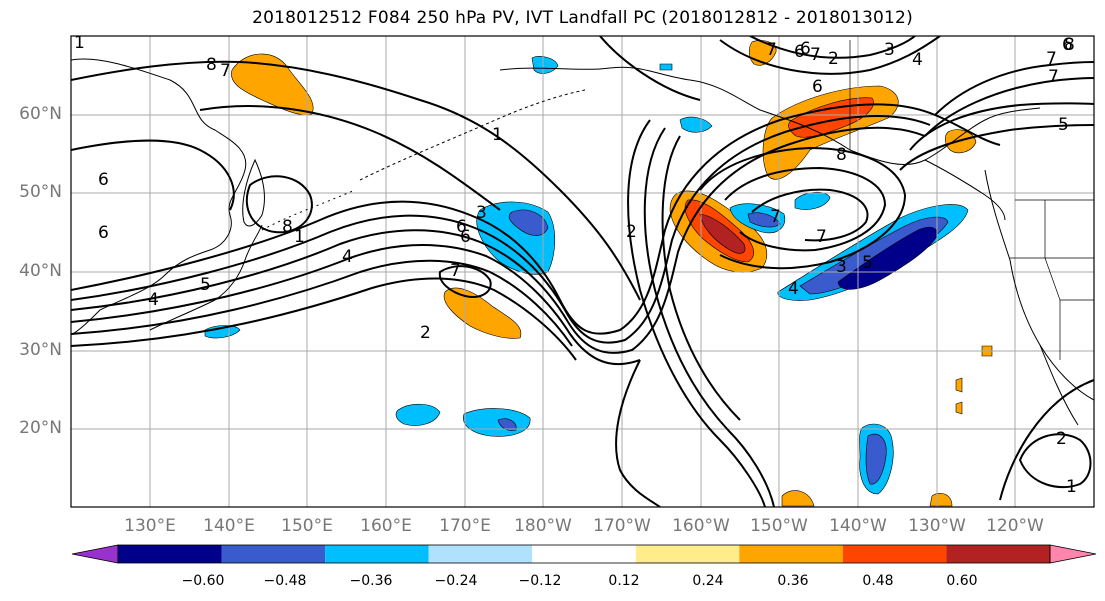 Image resolution: width=1105 pixels, height=601 pixels. I want to click on coast-kamchatka, so click(253, 192).